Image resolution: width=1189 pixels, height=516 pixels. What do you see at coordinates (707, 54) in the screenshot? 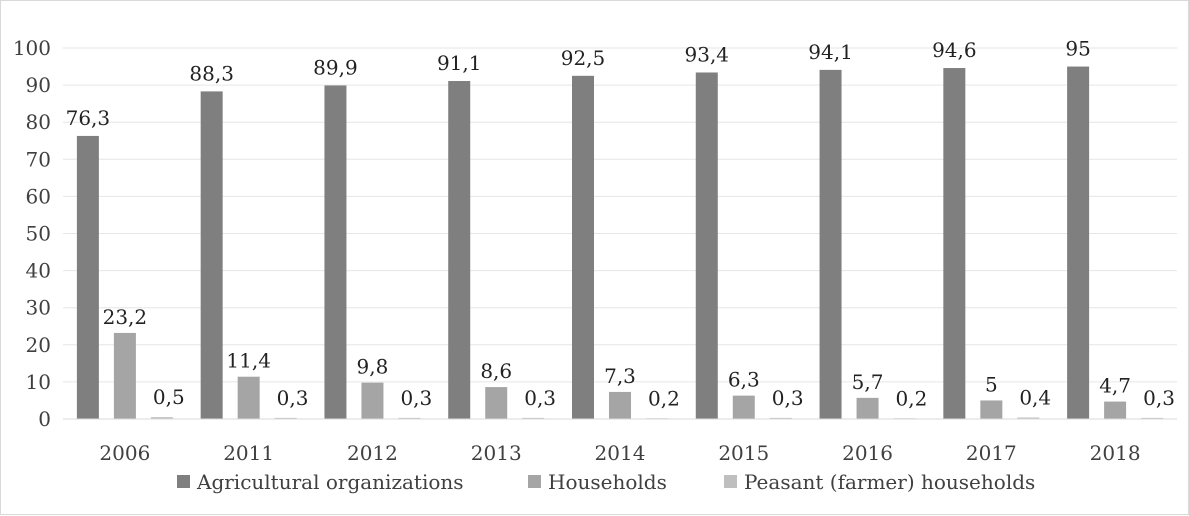
I see `data-label: 93,4` at bounding box center [707, 54].